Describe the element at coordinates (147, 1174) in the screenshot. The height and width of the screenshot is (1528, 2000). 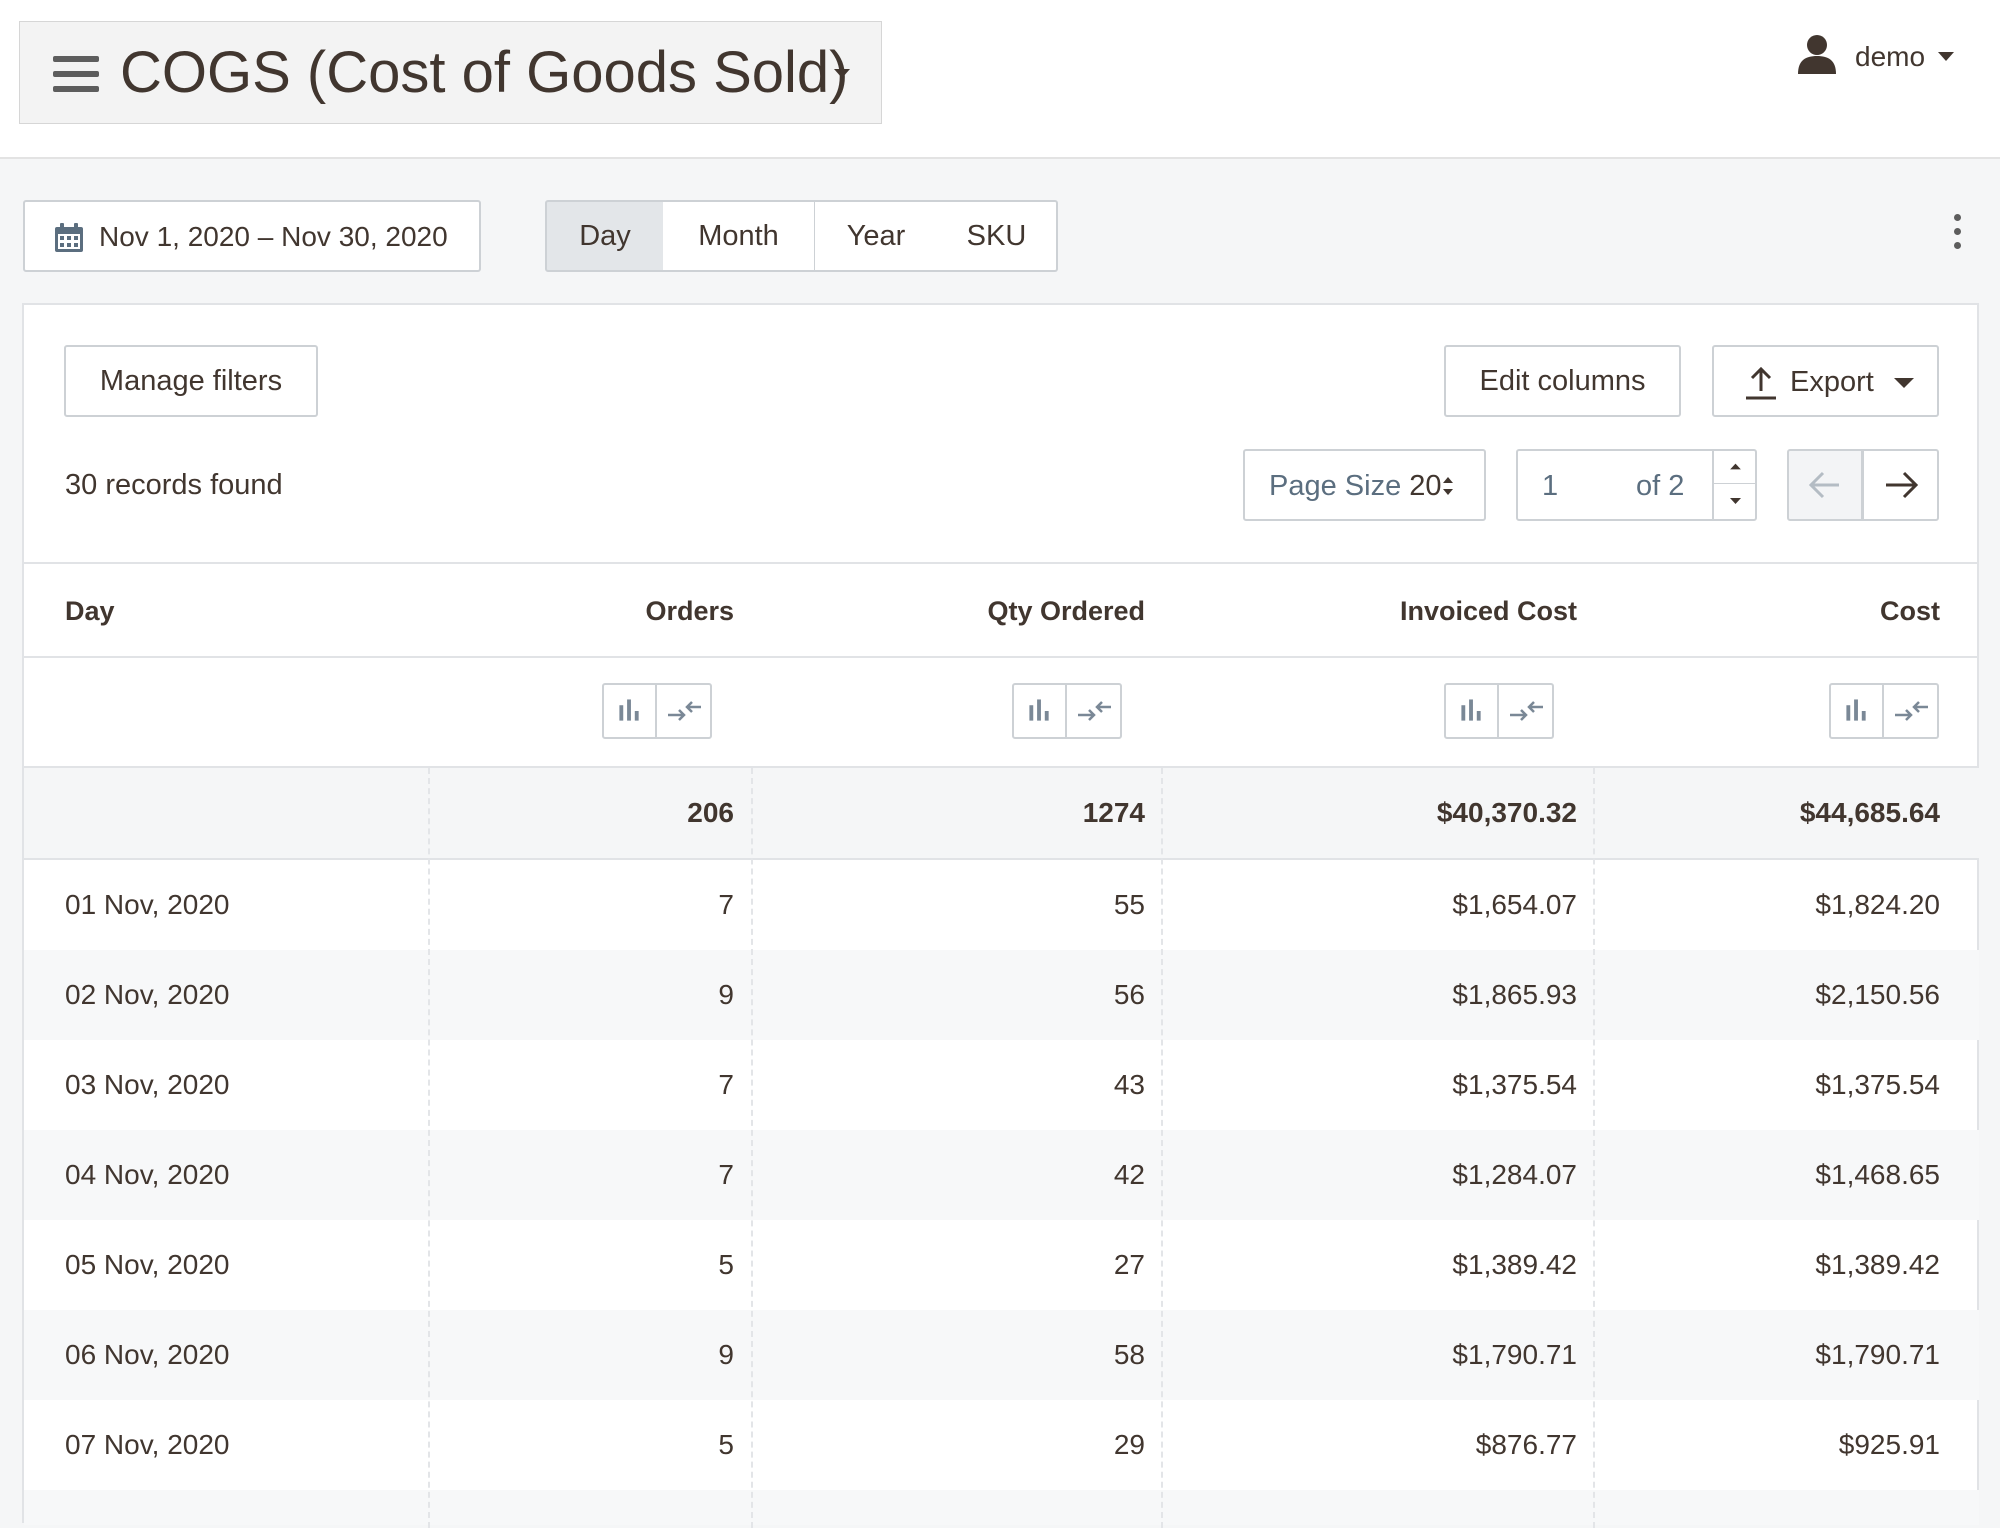
I see `cell-day: 04 Nov, 2020` at that location.